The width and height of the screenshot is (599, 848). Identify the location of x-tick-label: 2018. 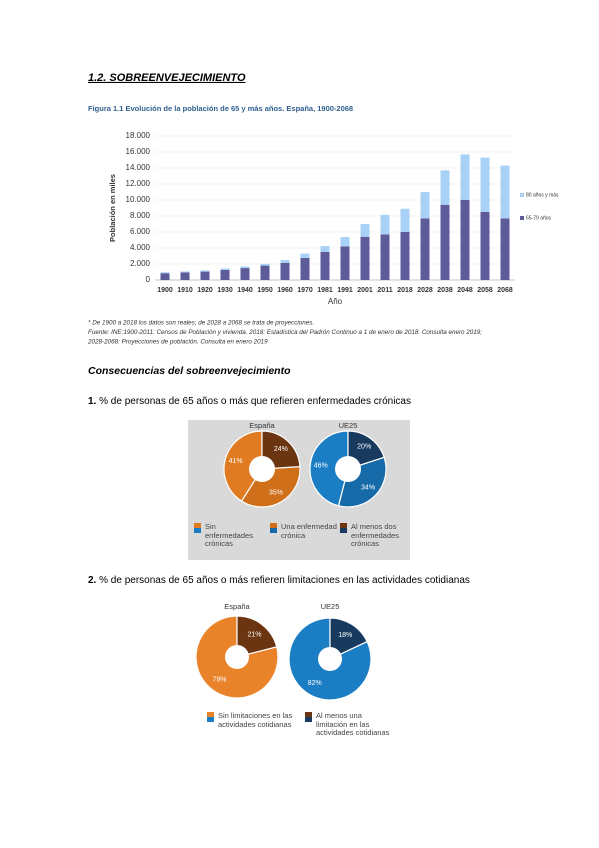
(405, 290).